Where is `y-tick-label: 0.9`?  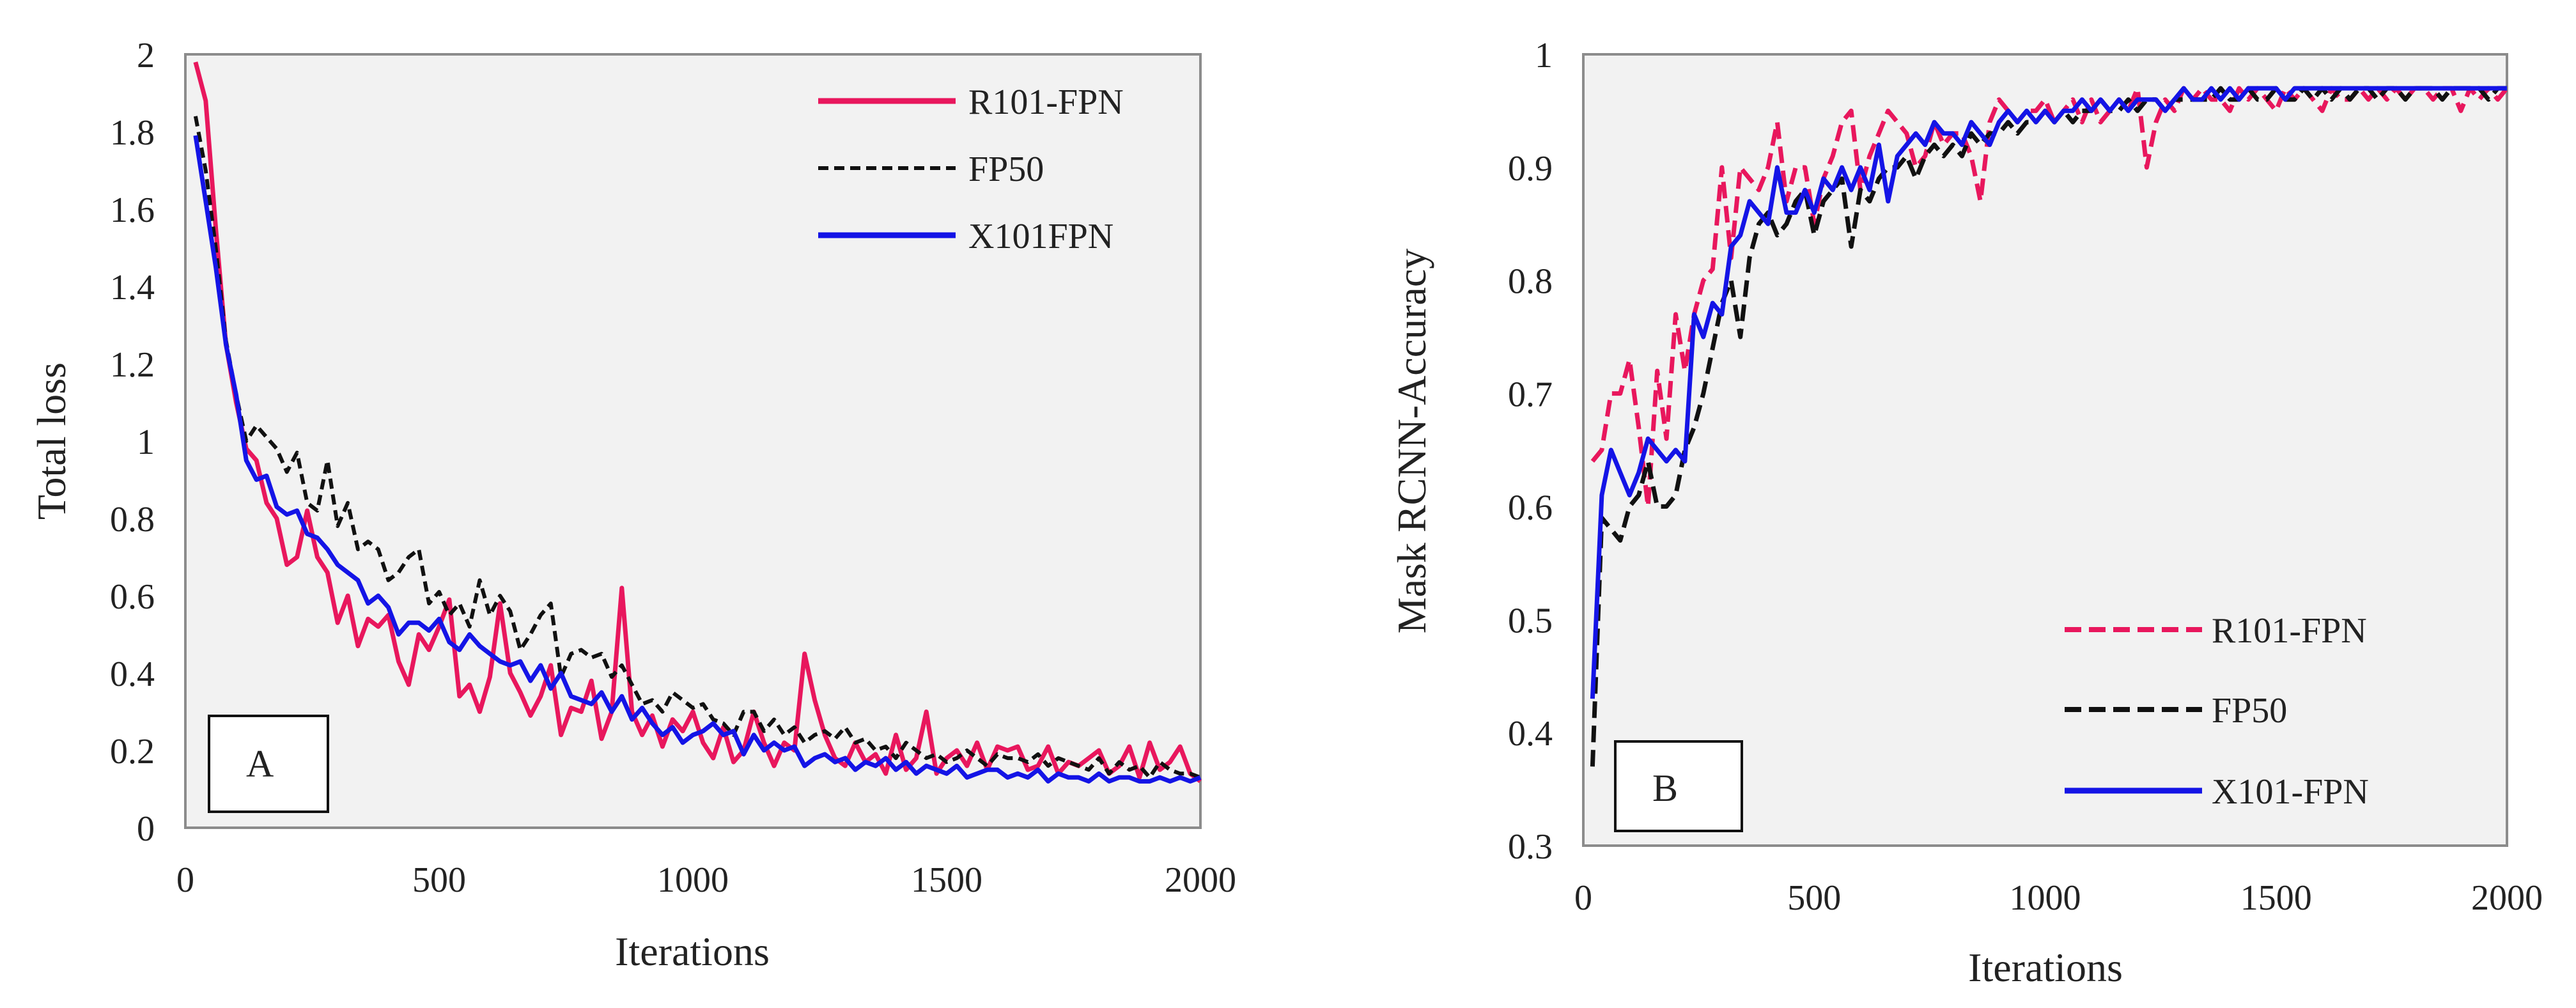 y-tick-label: 0.9 is located at coordinates (1531, 169).